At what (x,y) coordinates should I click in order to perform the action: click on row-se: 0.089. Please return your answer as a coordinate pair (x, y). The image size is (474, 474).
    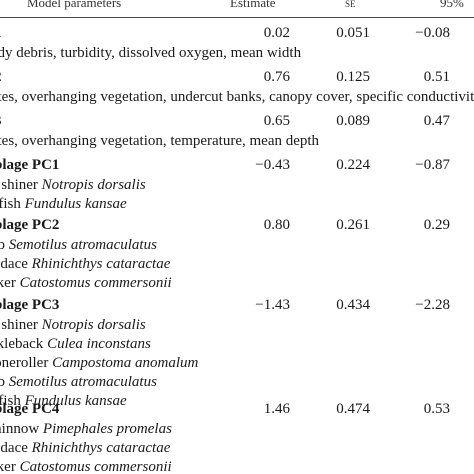
    Looking at the image, I should click on (353, 121).